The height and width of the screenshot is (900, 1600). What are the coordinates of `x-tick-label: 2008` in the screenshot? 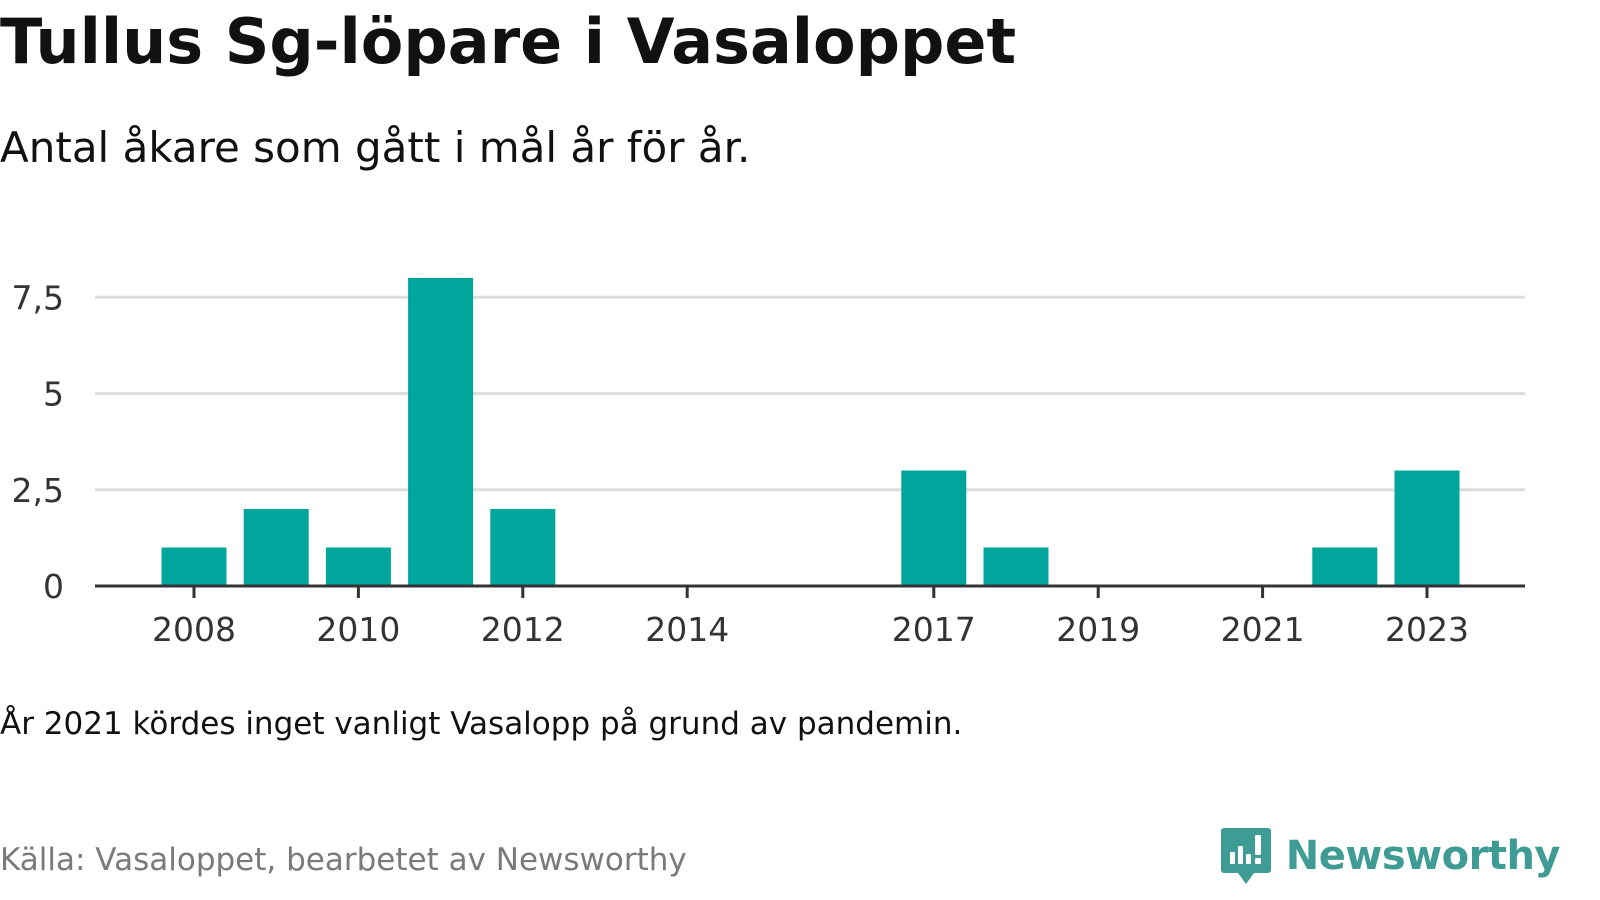 It's located at (194, 629).